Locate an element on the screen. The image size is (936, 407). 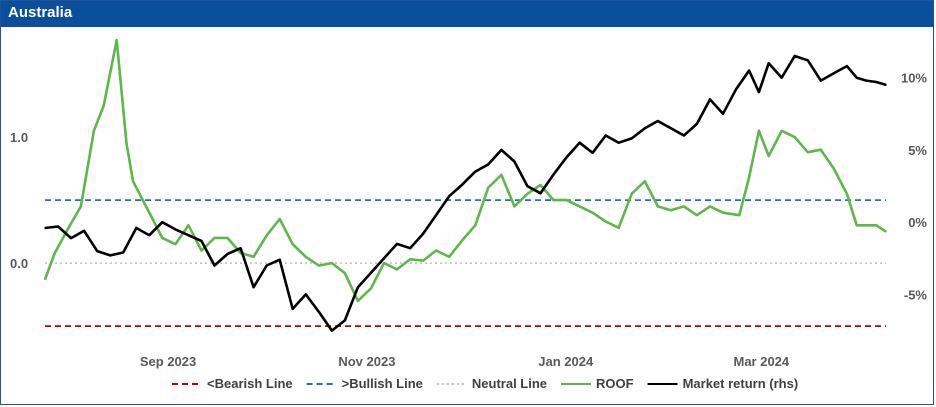
y-left-tick-label: 1.0 is located at coordinates (19, 137).